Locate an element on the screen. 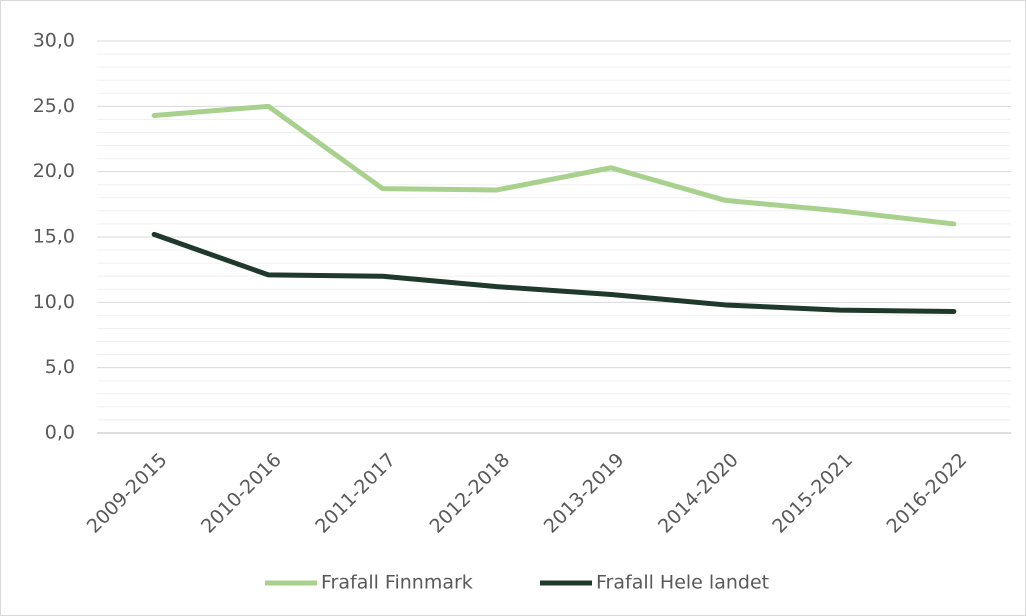 This screenshot has height=616, width=1026. y-tick-label: 30,0 is located at coordinates (54, 41).